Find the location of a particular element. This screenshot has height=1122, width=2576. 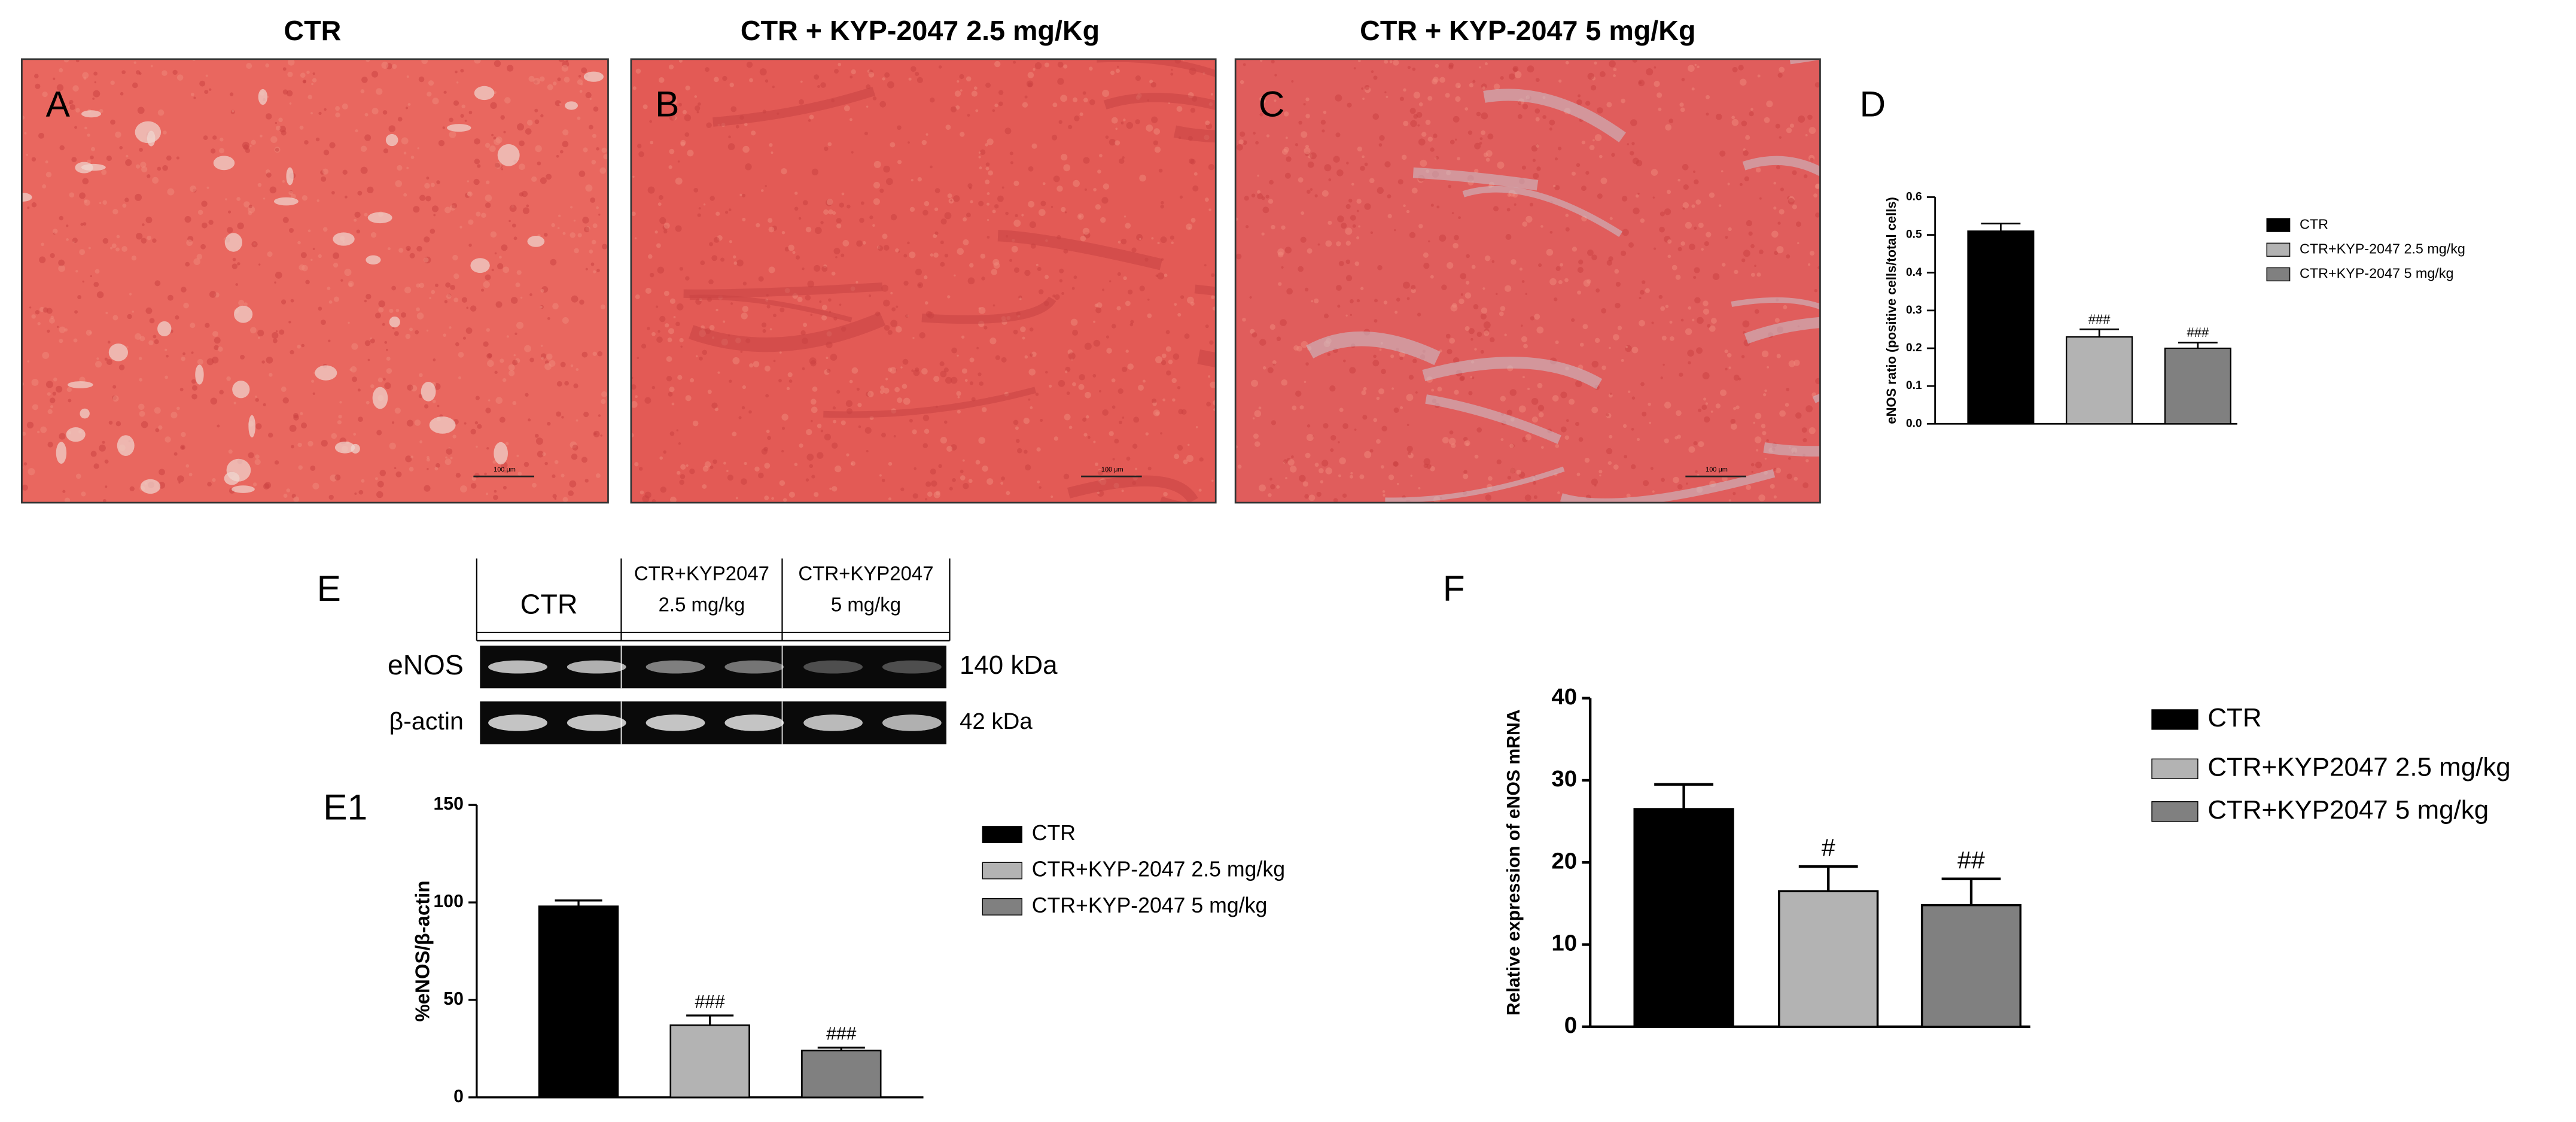

bar is located at coordinates (578, 1002).